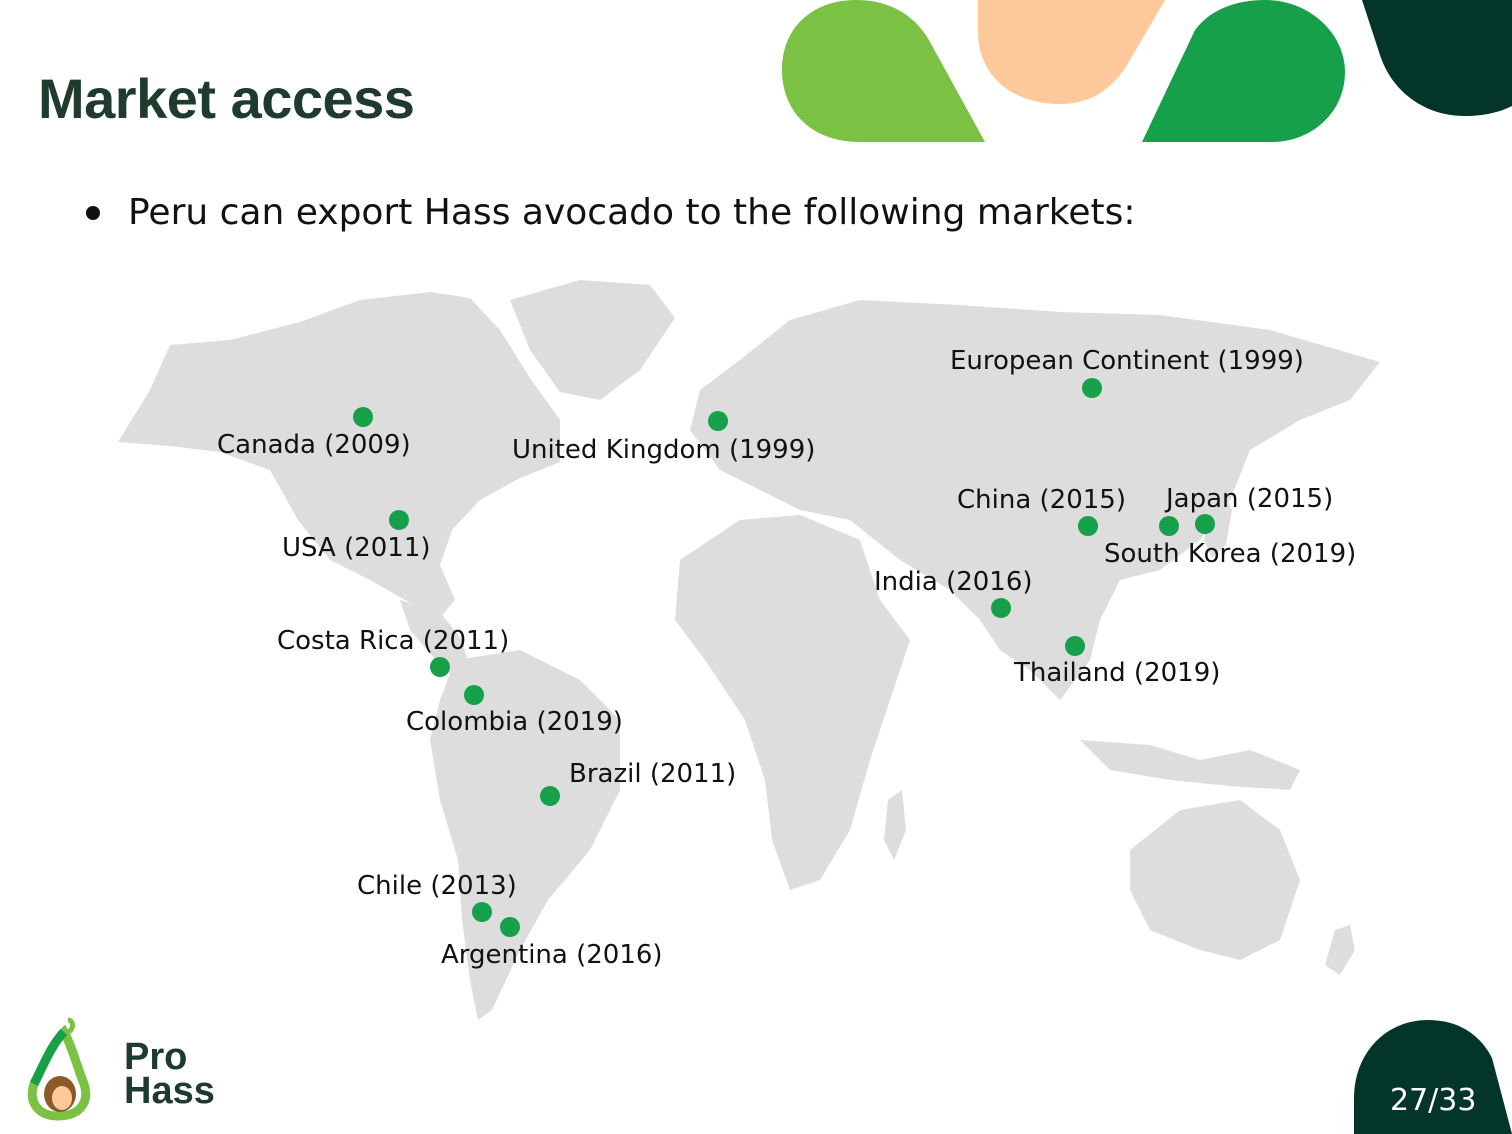 The height and width of the screenshot is (1134, 1512). What do you see at coordinates (550, 796) in the screenshot?
I see `marker-brazil` at bounding box center [550, 796].